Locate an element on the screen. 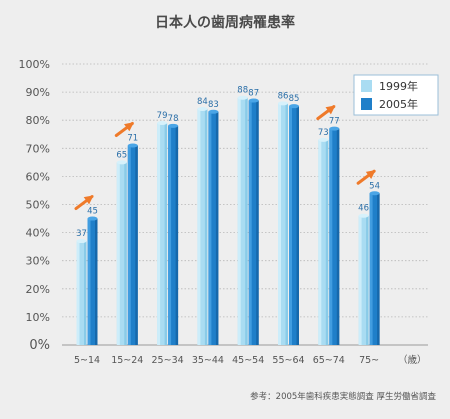  bar-value-label: 87 is located at coordinates (253, 94).